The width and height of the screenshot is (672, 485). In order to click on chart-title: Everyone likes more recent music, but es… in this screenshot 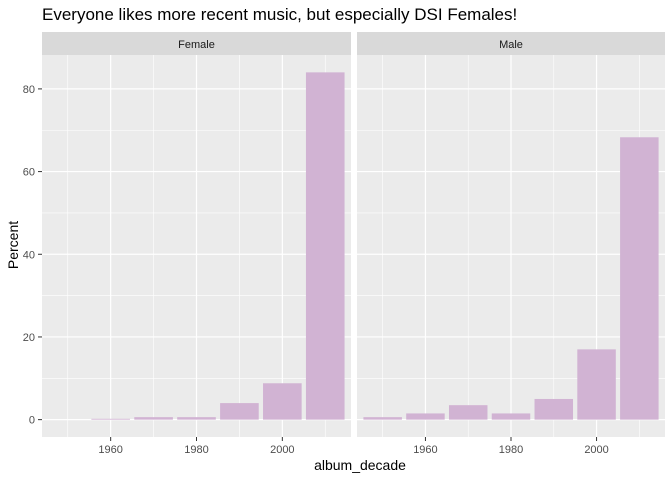, I will do `click(279, 14)`.